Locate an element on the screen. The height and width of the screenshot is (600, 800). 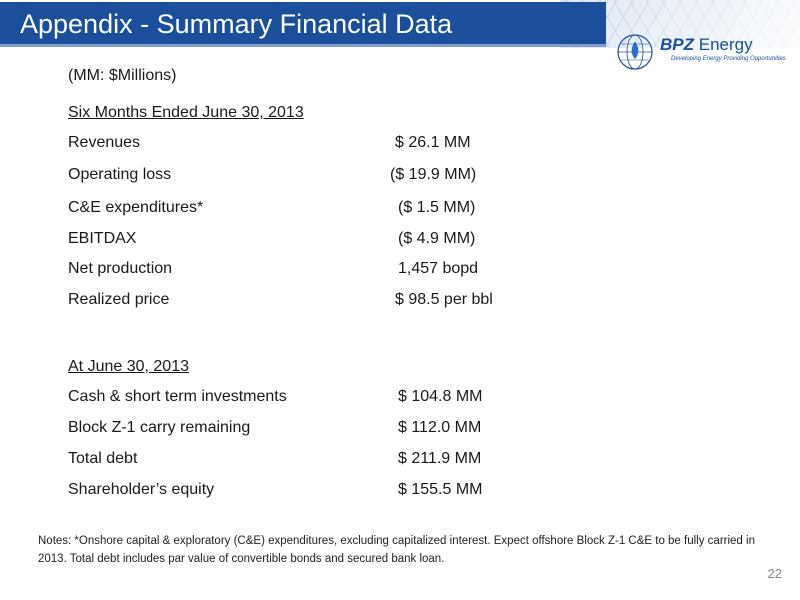
section-heading-six-months: Six Months Ended June 30, 2013 is located at coordinates (186, 112).